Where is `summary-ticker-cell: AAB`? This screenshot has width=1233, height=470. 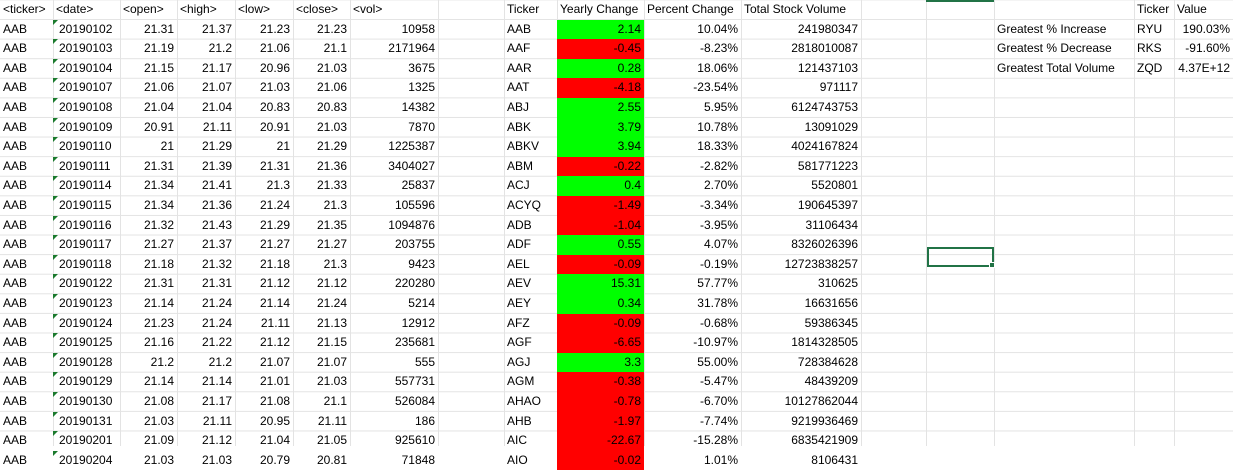 summary-ticker-cell: AAB is located at coordinates (519, 28).